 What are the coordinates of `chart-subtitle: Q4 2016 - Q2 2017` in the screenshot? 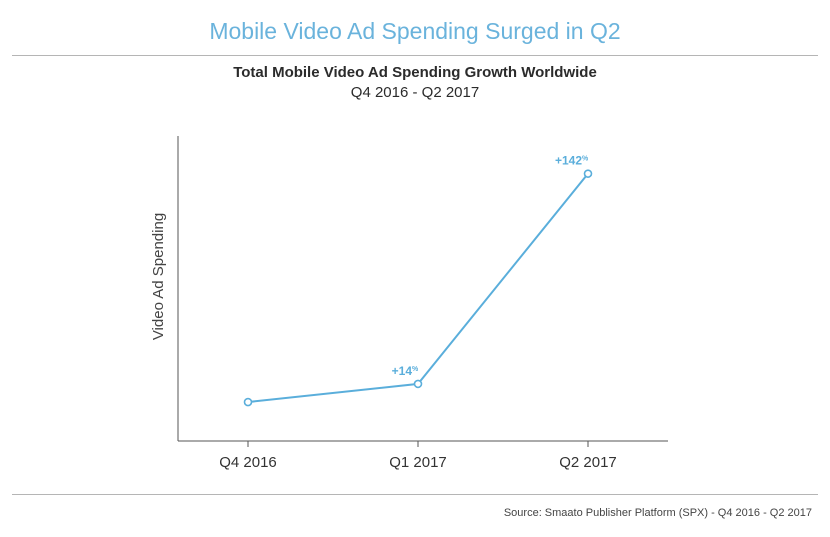 It's located at (415, 92).